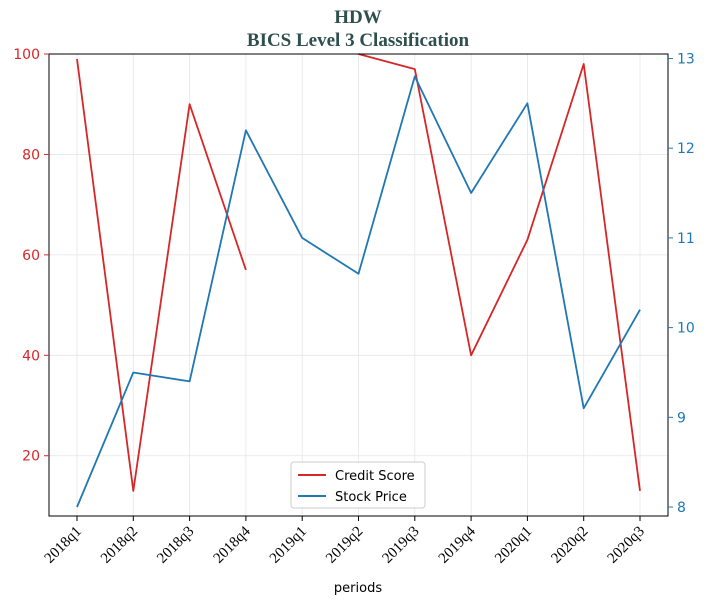 The image size is (707, 605). I want to click on x-tick-label: 2019q3, so click(400, 545).